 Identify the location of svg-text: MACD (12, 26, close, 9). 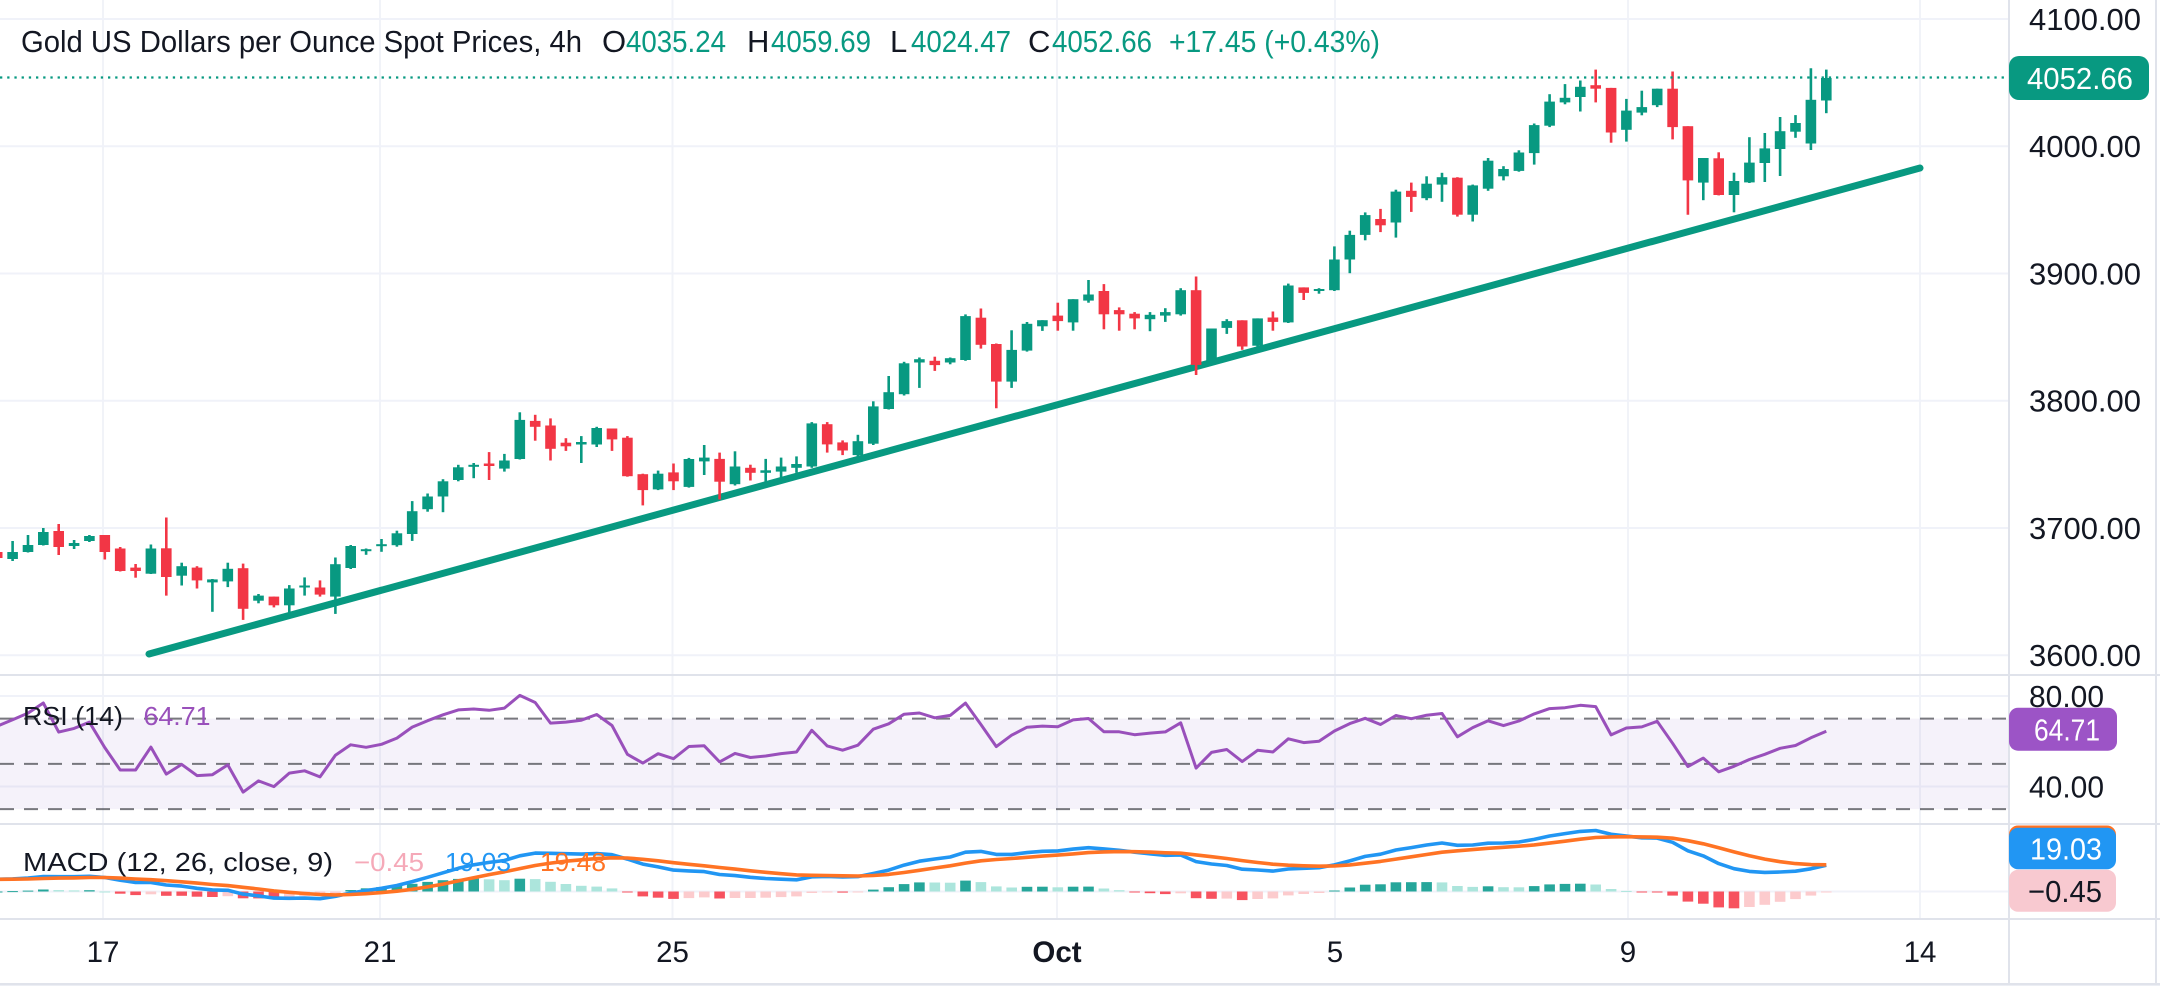
(178, 862).